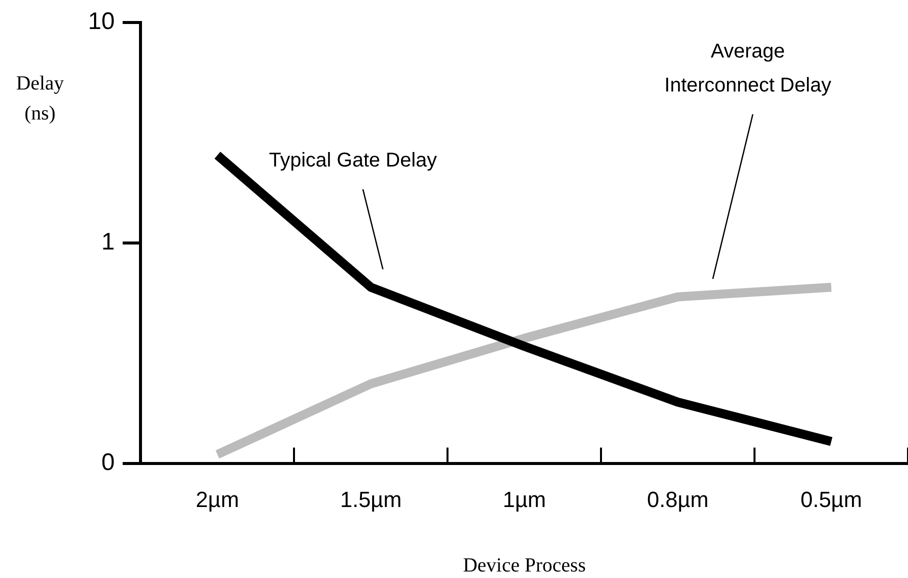  Describe the element at coordinates (524, 499) in the screenshot. I see `x-tick-label: 1µm` at that location.